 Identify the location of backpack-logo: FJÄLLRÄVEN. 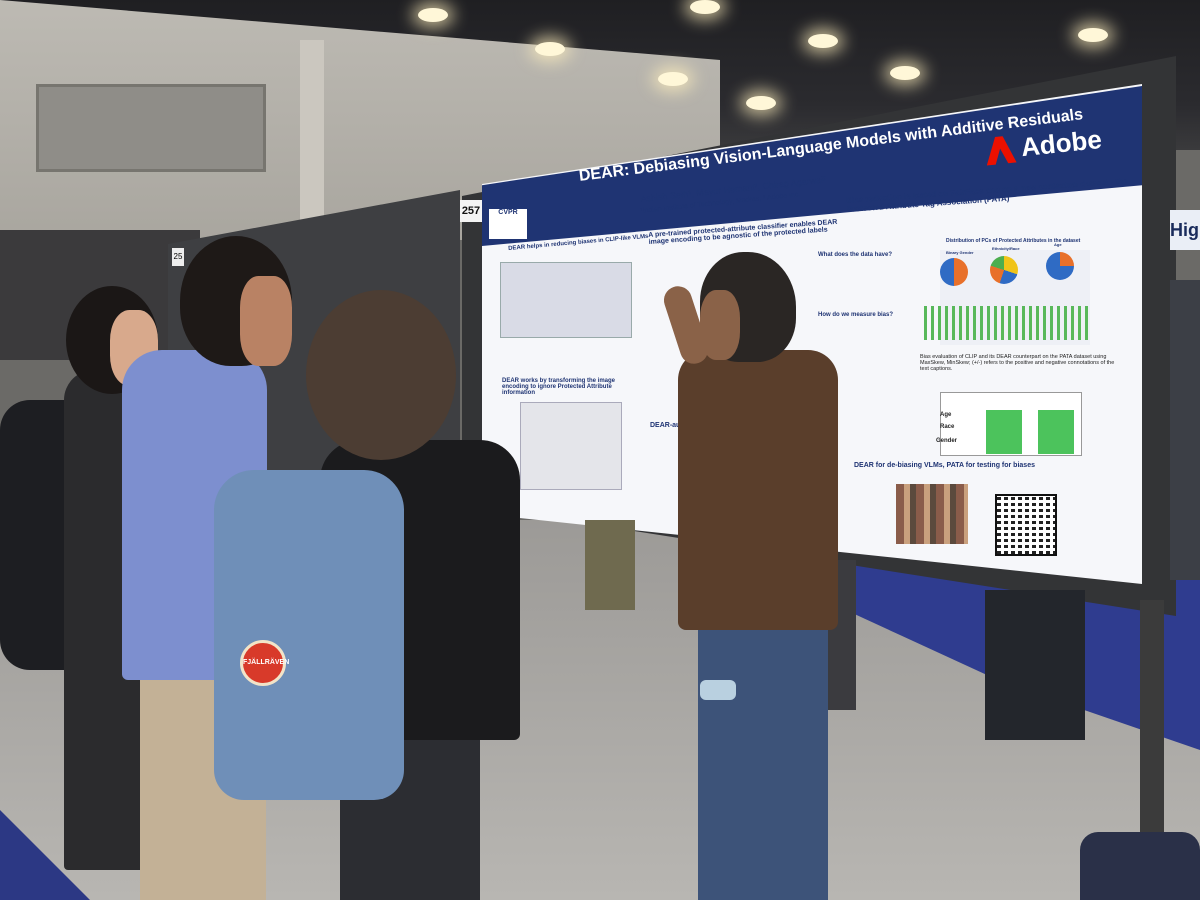
(264, 663).